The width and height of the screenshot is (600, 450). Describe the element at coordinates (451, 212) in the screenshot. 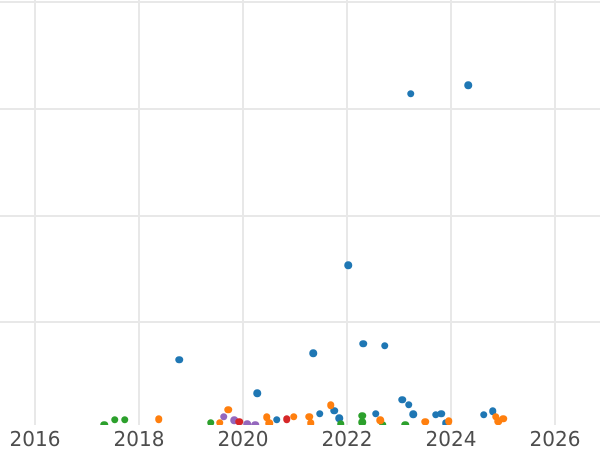

I see `gridline-x-2024` at that location.